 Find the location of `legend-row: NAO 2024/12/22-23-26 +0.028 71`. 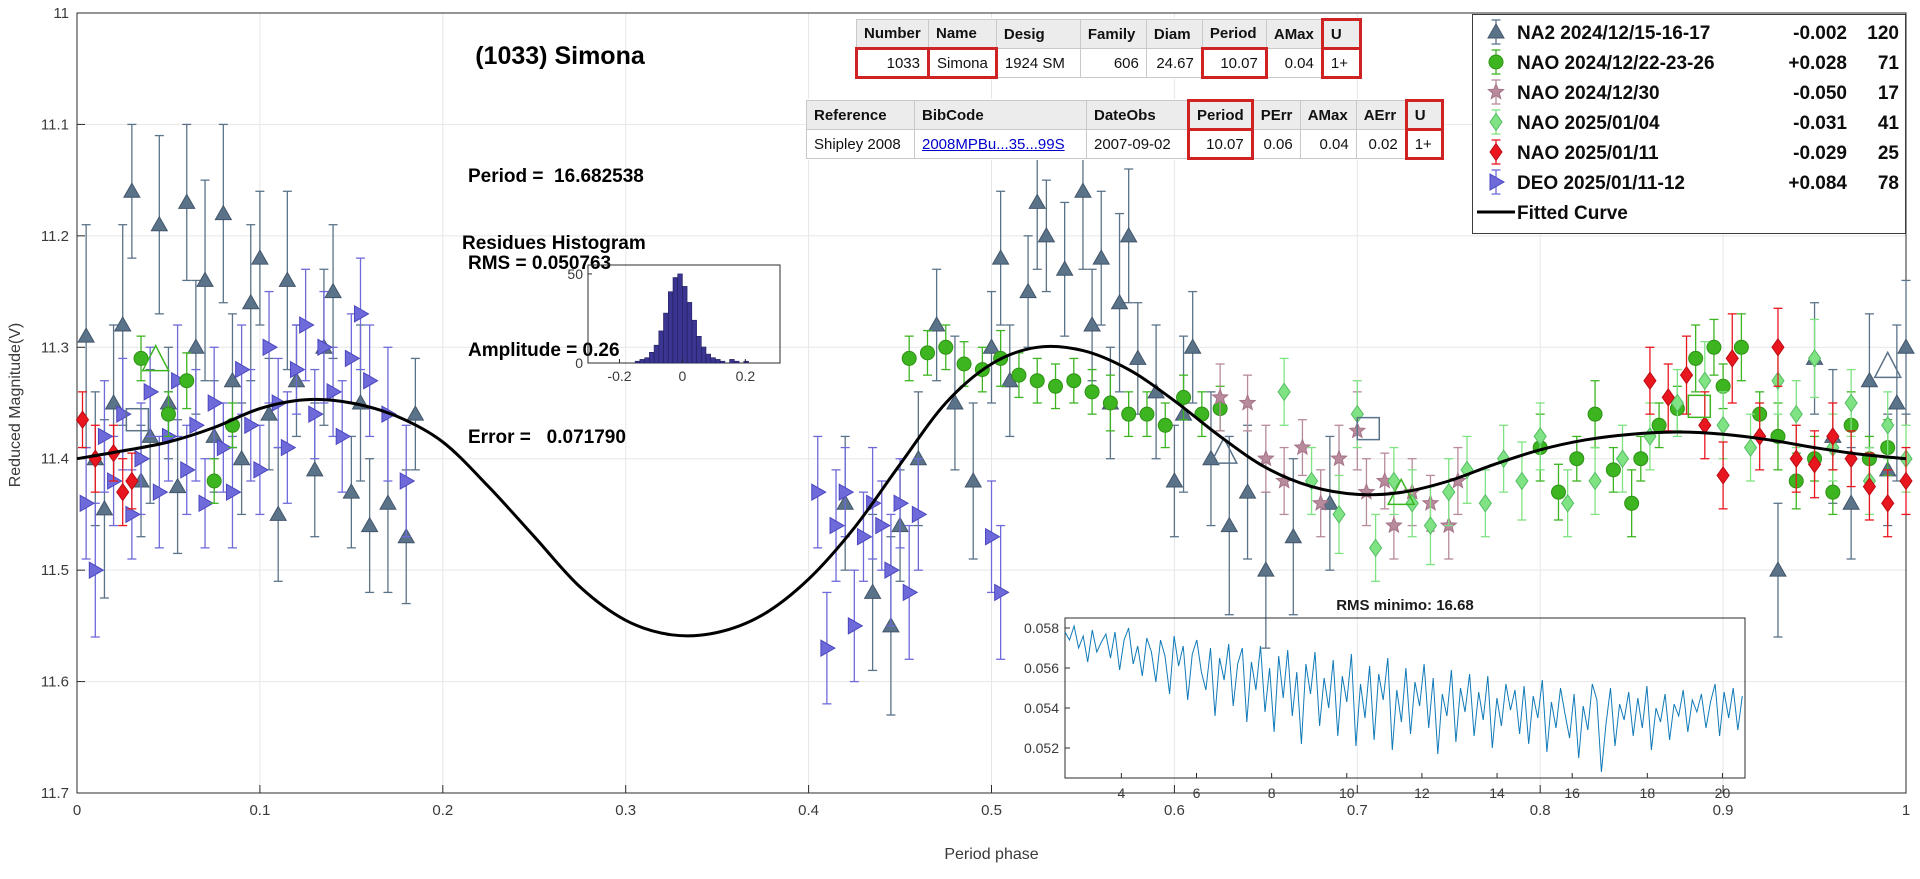

legend-row: NAO 2024/12/22-23-26 +0.028 71 is located at coordinates (1687, 63).